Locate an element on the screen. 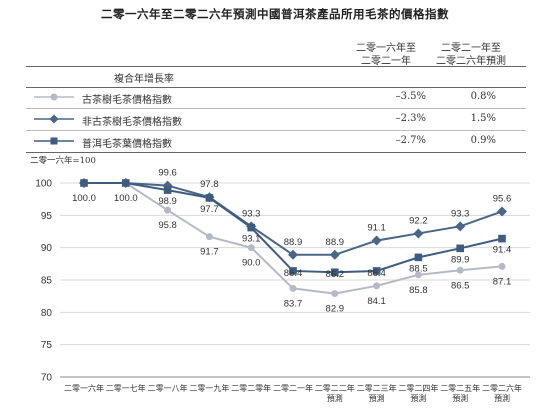  cagr-value: –3.5% is located at coordinates (410, 96).